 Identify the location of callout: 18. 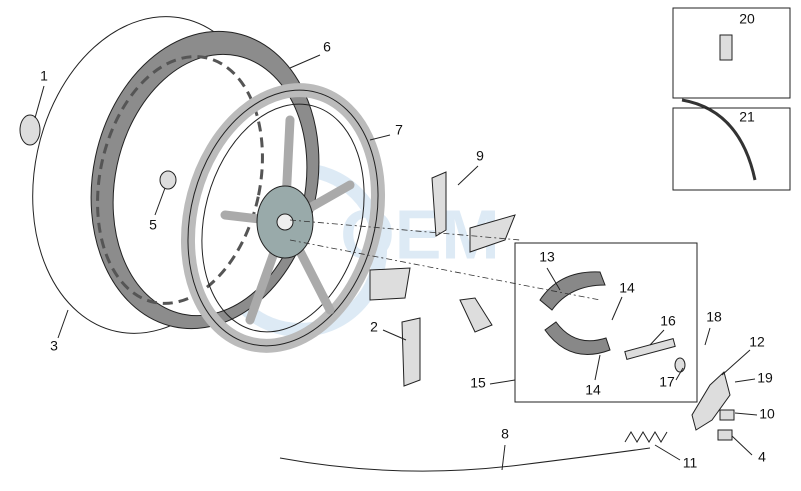
(714, 317).